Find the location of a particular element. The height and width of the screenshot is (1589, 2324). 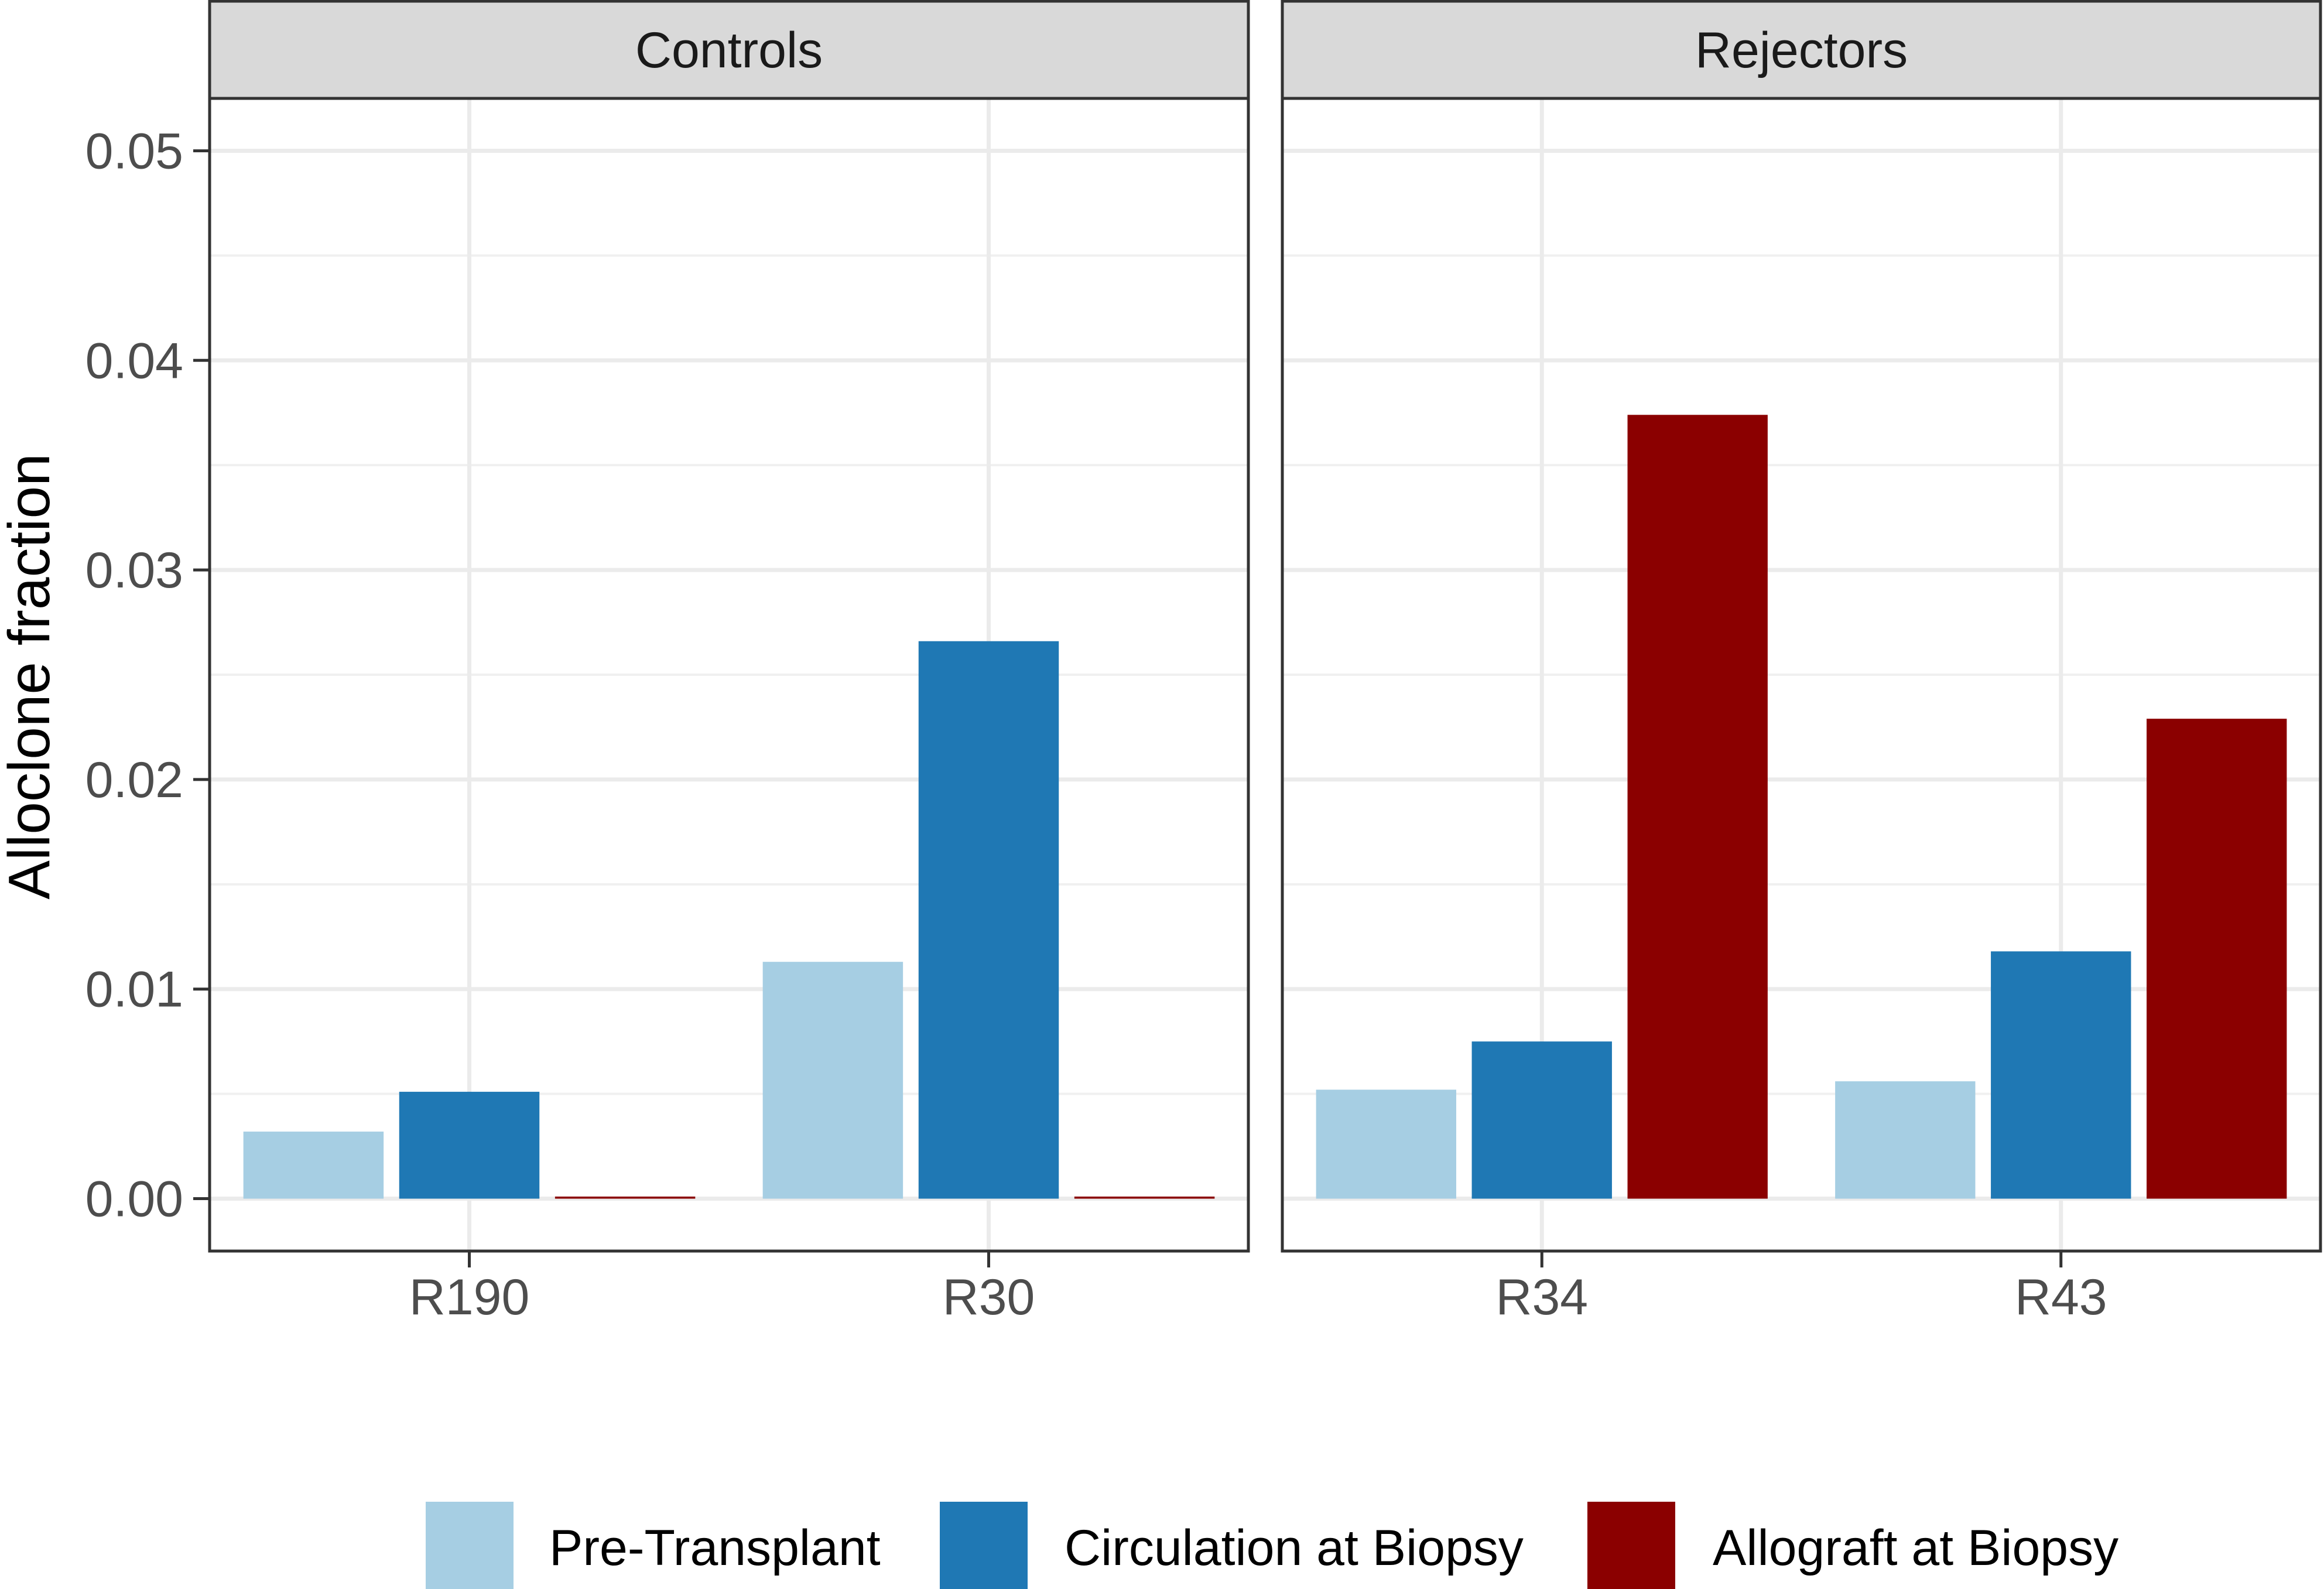

legend-key-allograft-at-biopsy is located at coordinates (1631, 1545).